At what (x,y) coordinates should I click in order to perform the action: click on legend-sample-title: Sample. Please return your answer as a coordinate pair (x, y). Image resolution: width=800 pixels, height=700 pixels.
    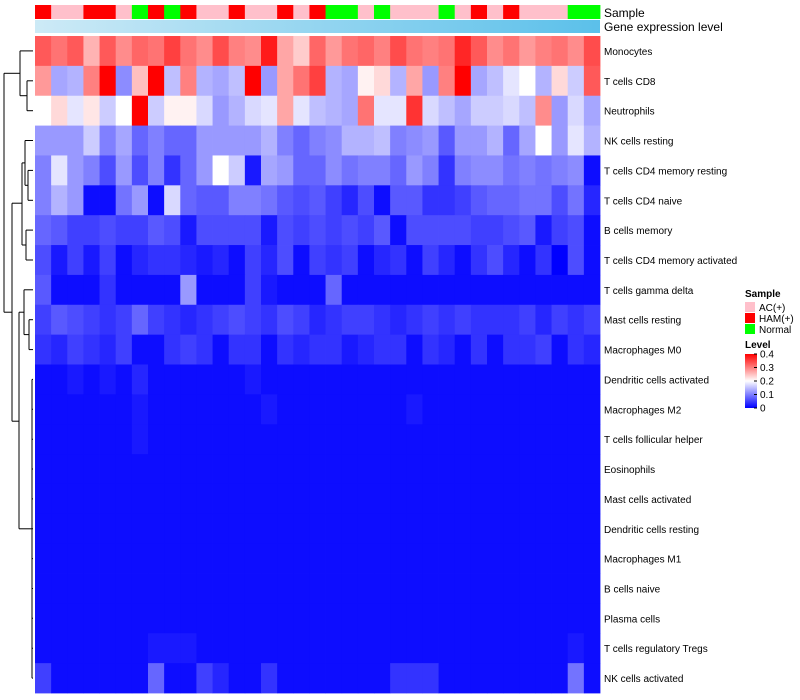
    Looking at the image, I should click on (763, 294).